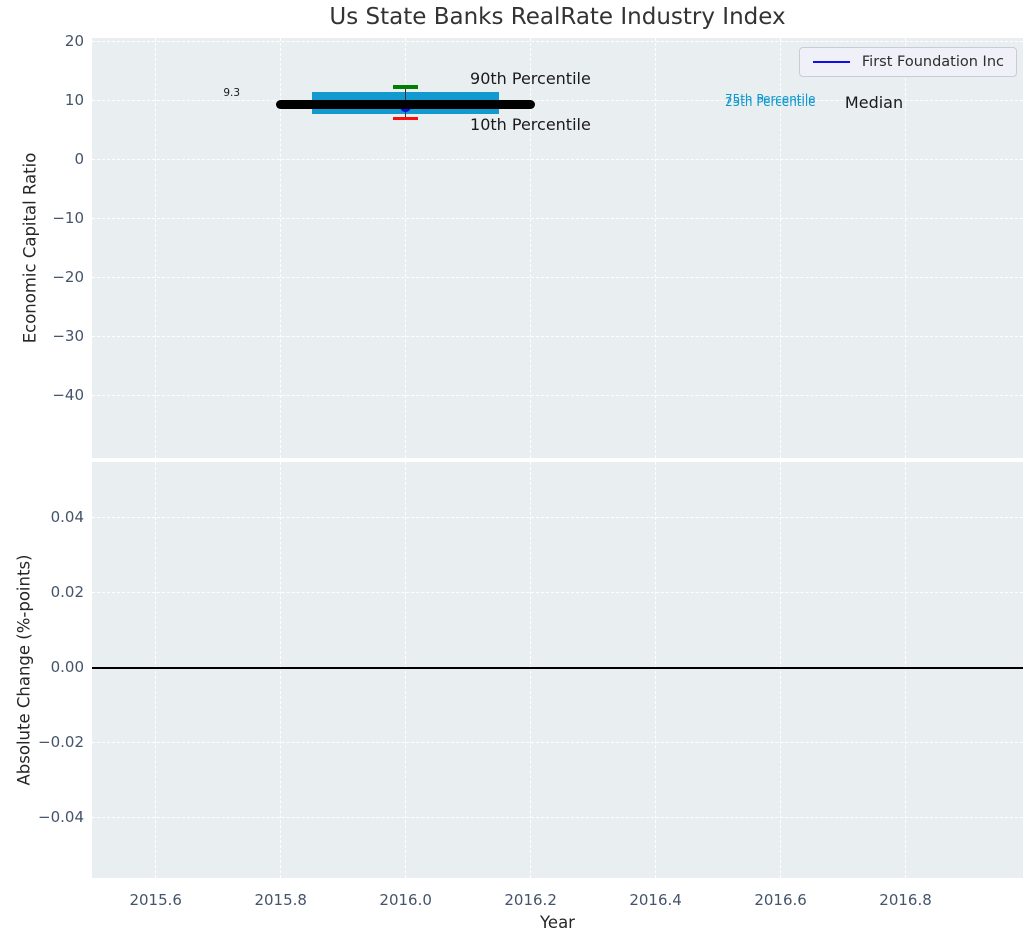  I want to click on legend: First Foundation Inc, so click(907, 62).